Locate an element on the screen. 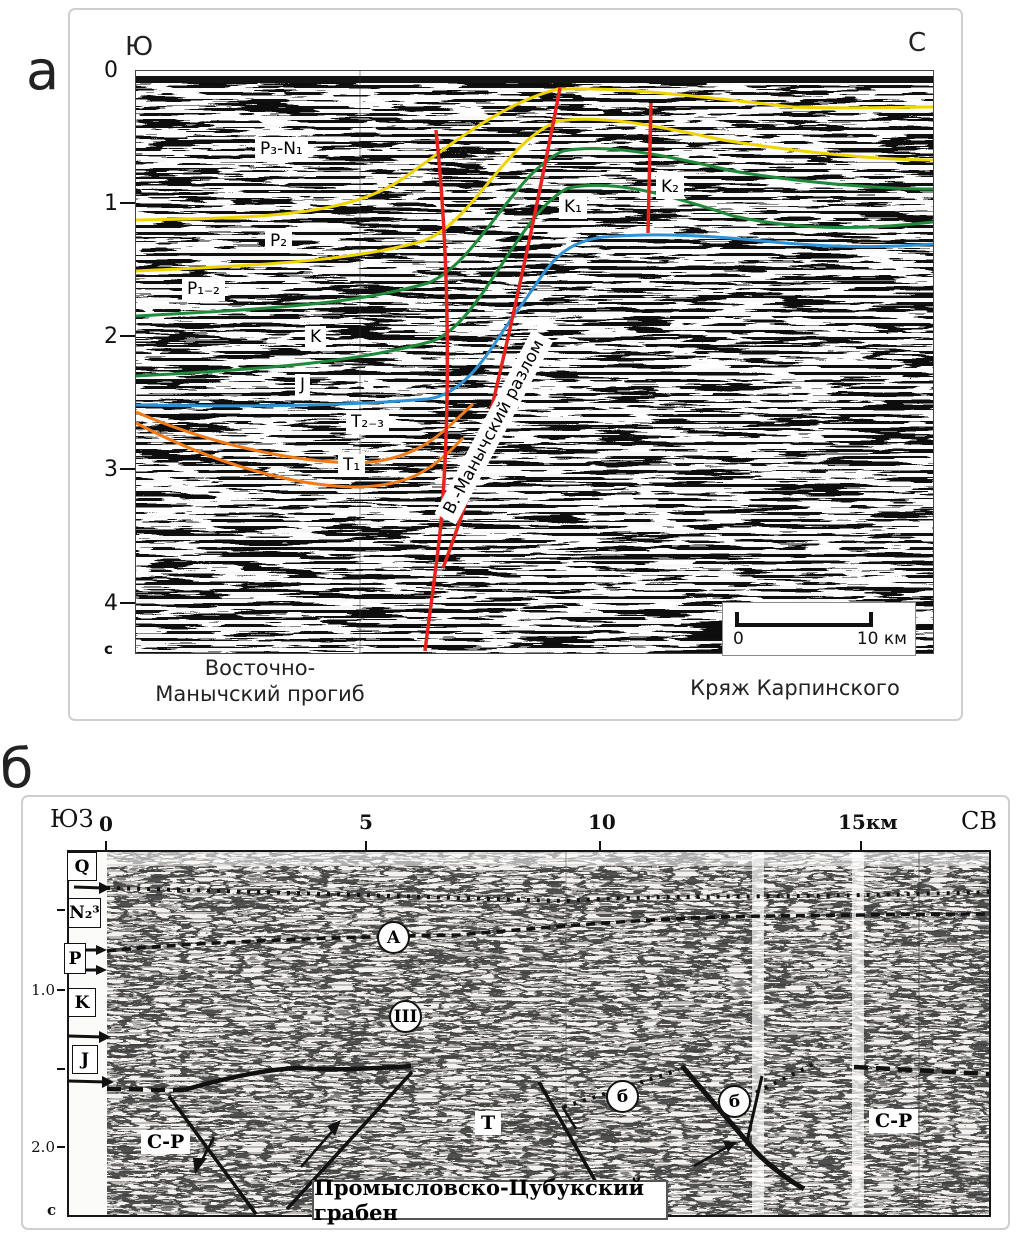 Image resolution: width=1028 pixels, height=1256 pixels. horizon-yellow-lower is located at coordinates (534, 195).